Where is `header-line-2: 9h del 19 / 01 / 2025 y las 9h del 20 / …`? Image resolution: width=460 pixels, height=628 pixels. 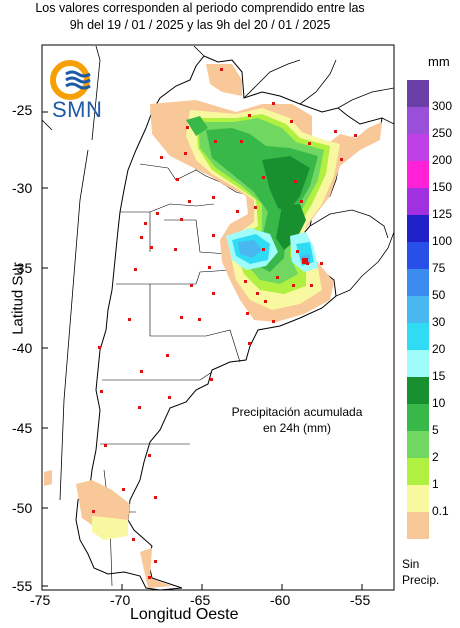 header-line-2: 9h del 19 / 01 / 2025 y las 9h del 20 / … is located at coordinates (200, 25).